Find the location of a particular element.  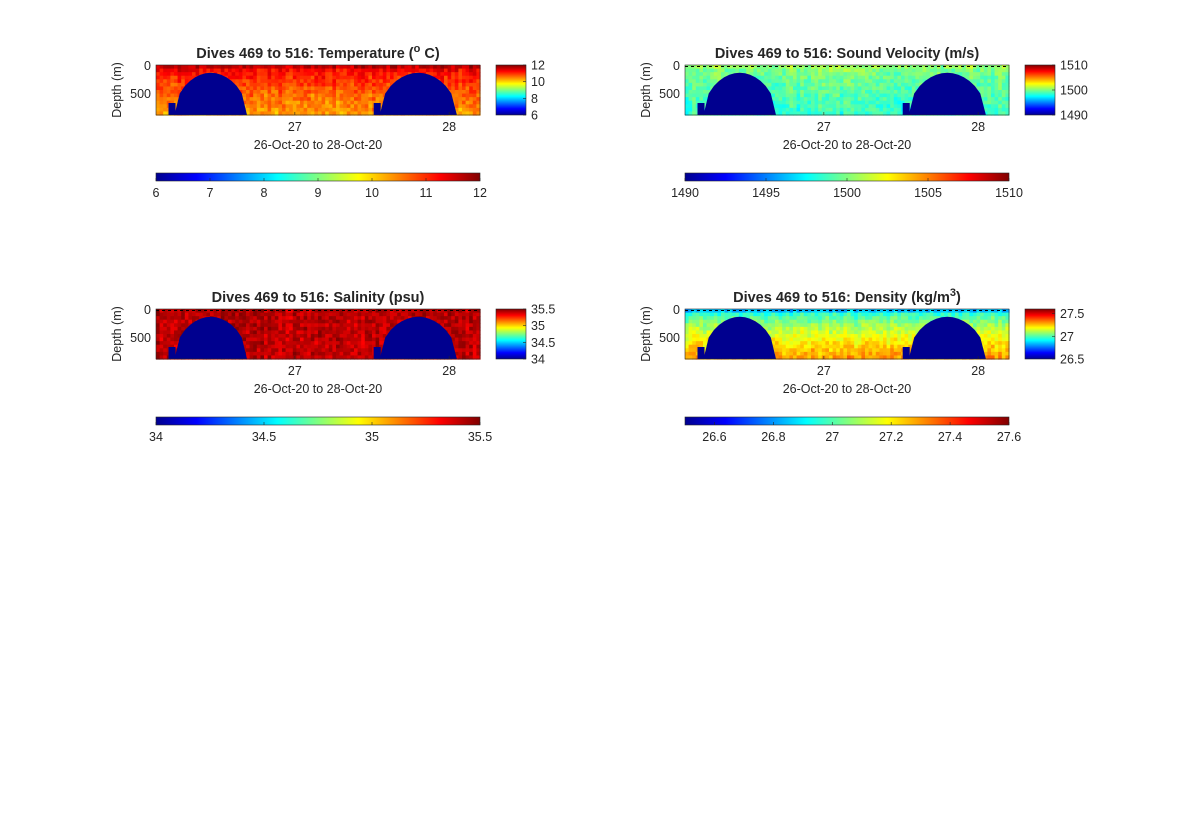

x-axis-label: 26-Oct-20 to 28-Oct-20 is located at coordinates (847, 145).